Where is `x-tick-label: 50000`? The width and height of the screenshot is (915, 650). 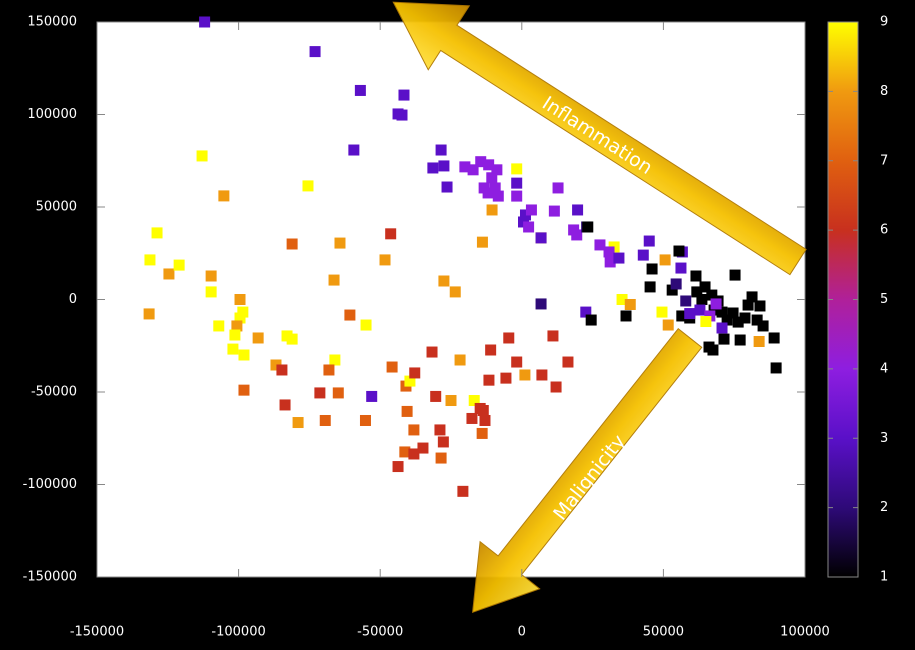 x-tick-label: 50000 is located at coordinates (663, 632).